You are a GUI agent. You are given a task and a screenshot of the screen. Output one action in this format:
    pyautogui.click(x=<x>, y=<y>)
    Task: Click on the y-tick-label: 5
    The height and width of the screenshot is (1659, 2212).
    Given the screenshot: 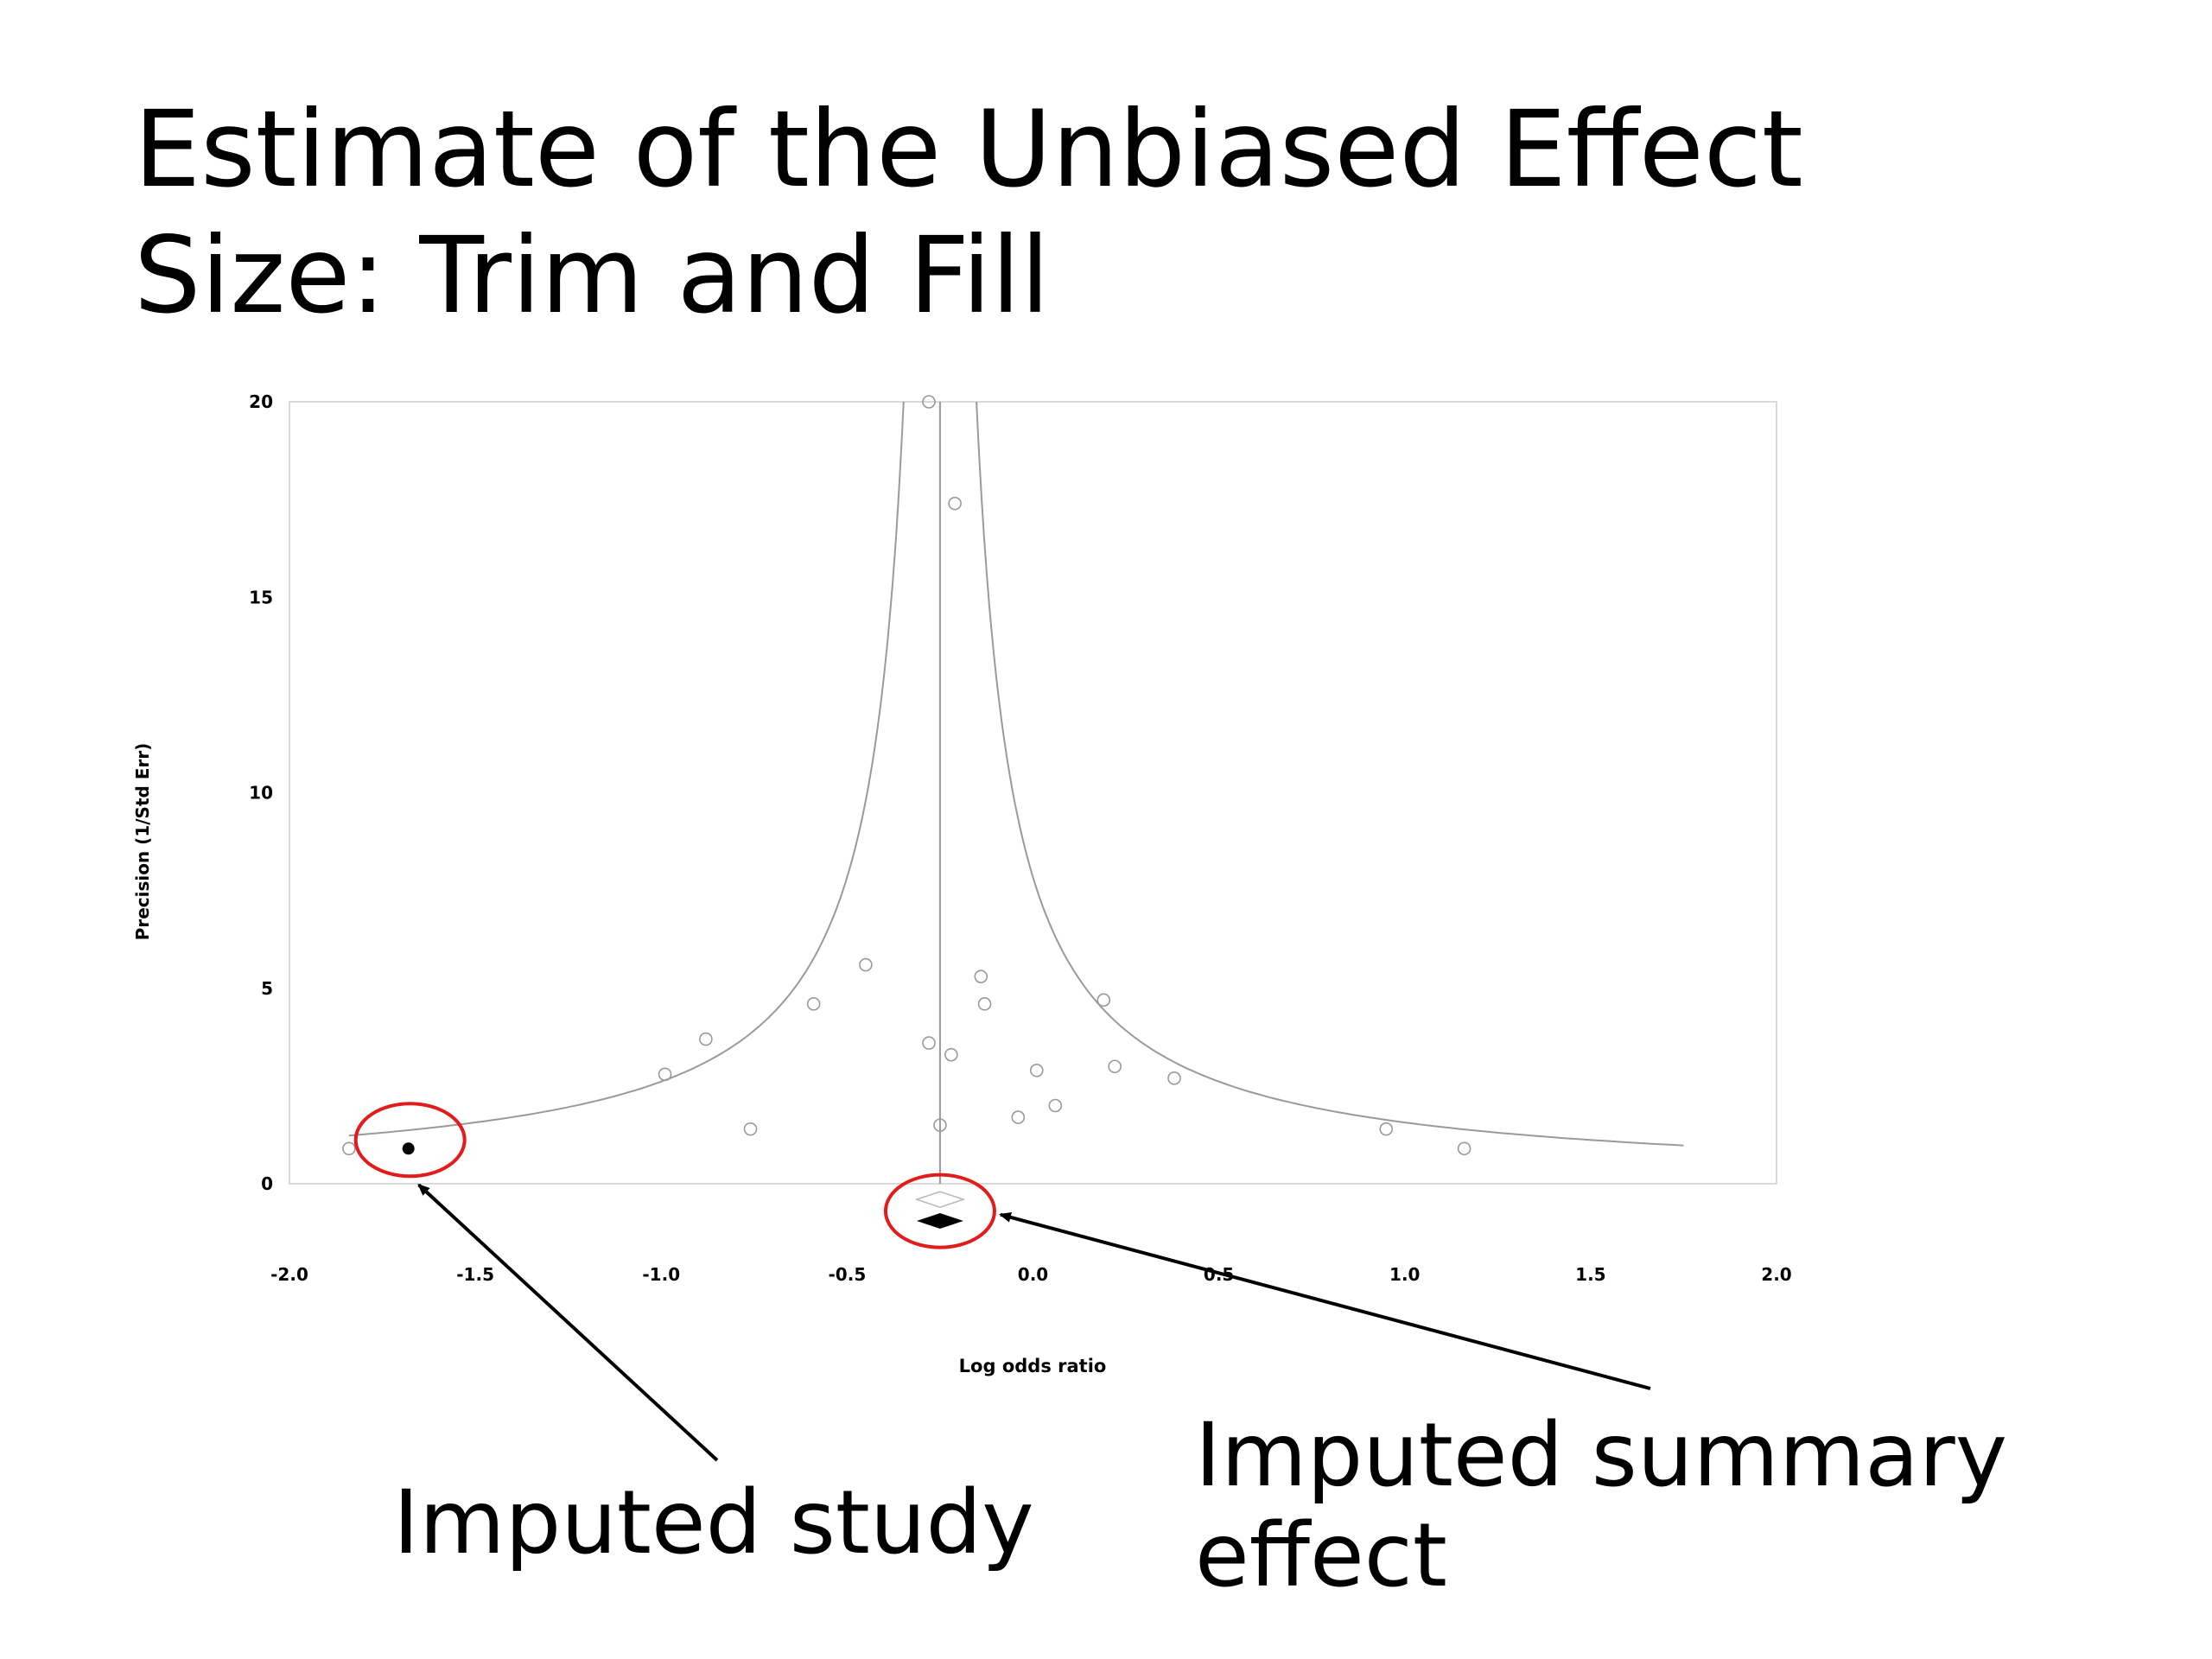 What is the action you would take?
    pyautogui.click(x=267, y=988)
    